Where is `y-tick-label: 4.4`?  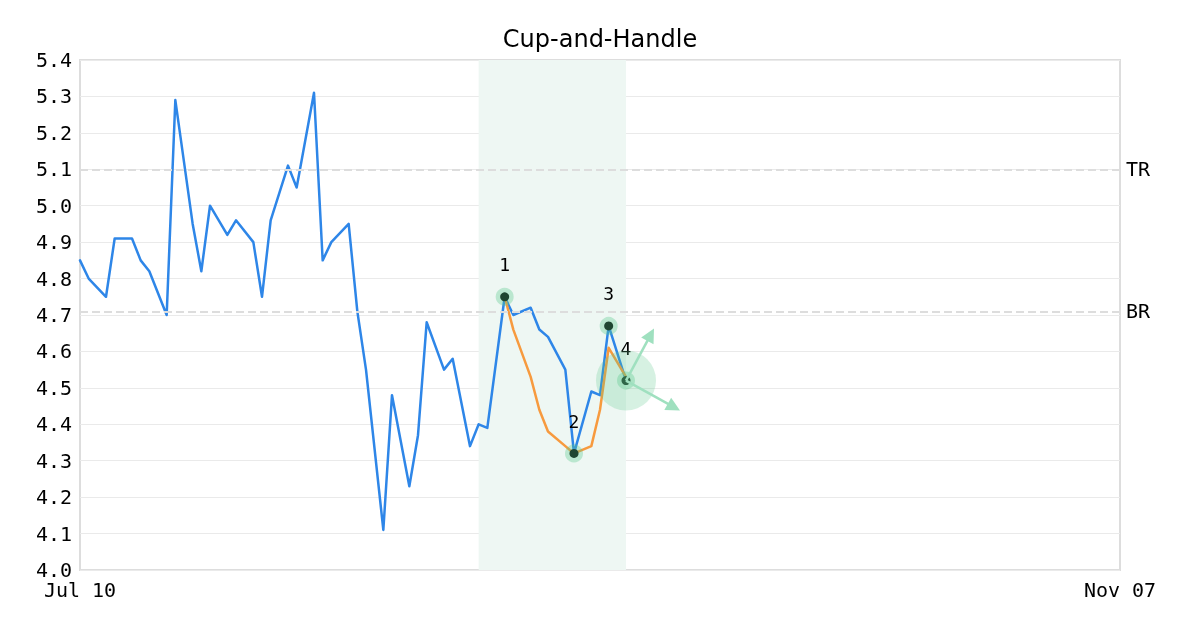
y-tick-label: 4.4 is located at coordinates (53, 424).